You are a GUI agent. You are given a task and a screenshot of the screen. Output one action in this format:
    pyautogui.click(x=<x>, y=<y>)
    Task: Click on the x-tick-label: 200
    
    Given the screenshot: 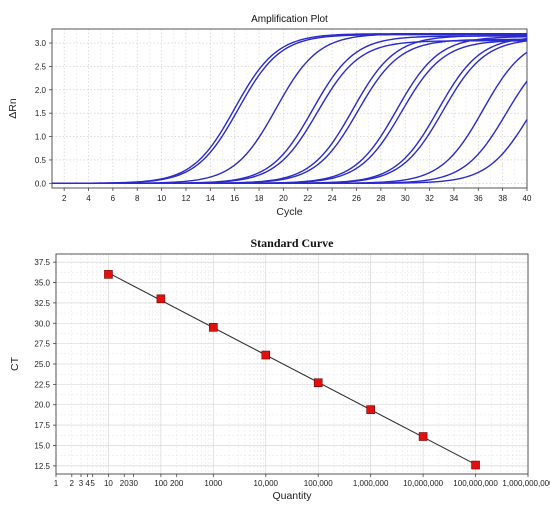 What is the action you would take?
    pyautogui.click(x=177, y=483)
    